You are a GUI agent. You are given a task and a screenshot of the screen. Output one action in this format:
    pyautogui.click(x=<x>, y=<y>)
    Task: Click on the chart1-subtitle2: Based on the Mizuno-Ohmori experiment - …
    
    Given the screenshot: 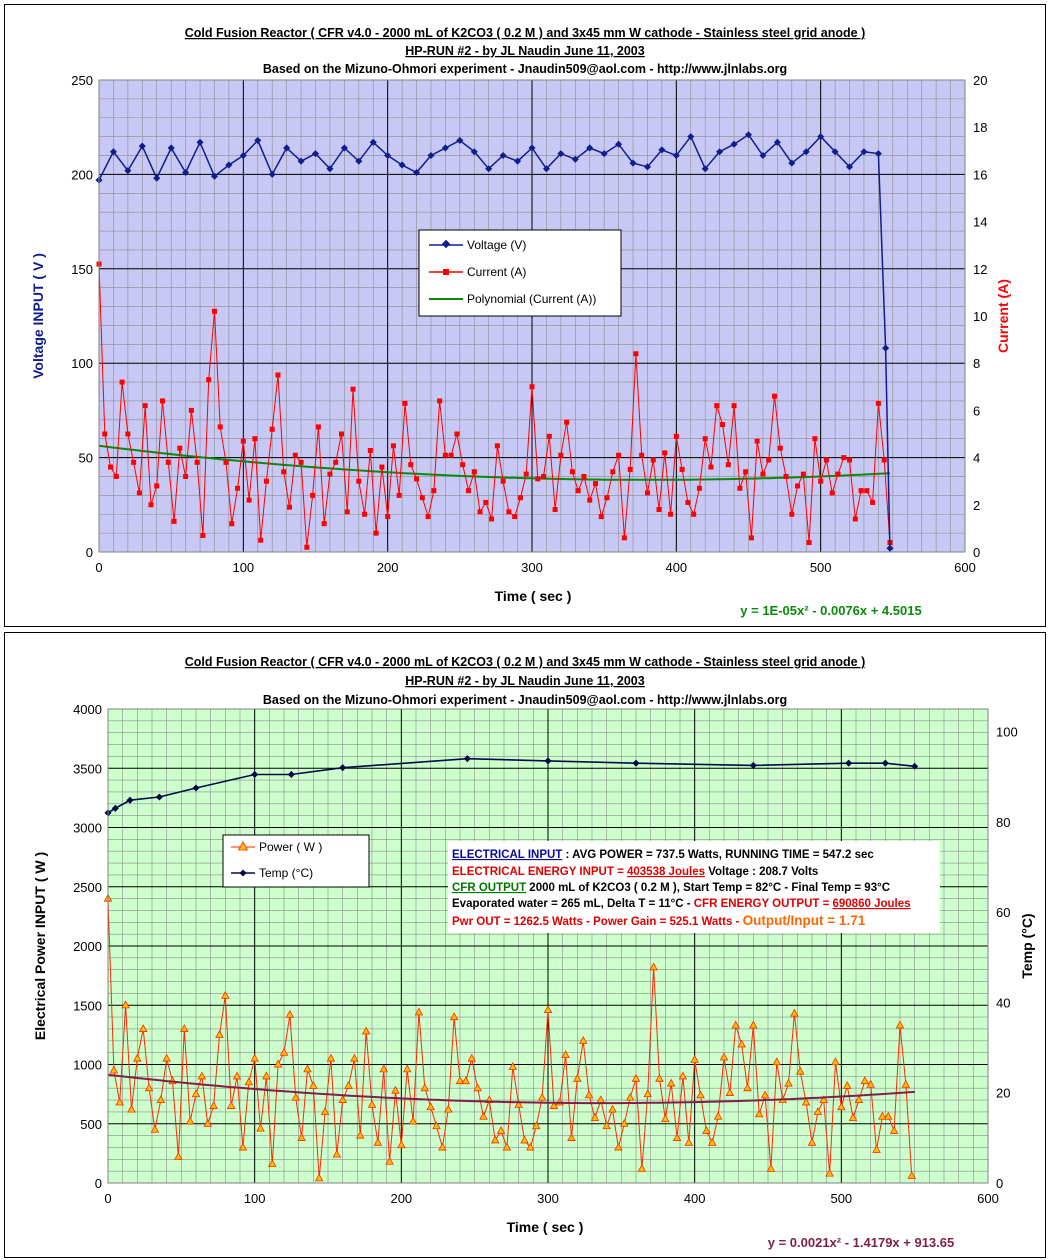 What is the action you would take?
    pyautogui.click(x=525, y=69)
    